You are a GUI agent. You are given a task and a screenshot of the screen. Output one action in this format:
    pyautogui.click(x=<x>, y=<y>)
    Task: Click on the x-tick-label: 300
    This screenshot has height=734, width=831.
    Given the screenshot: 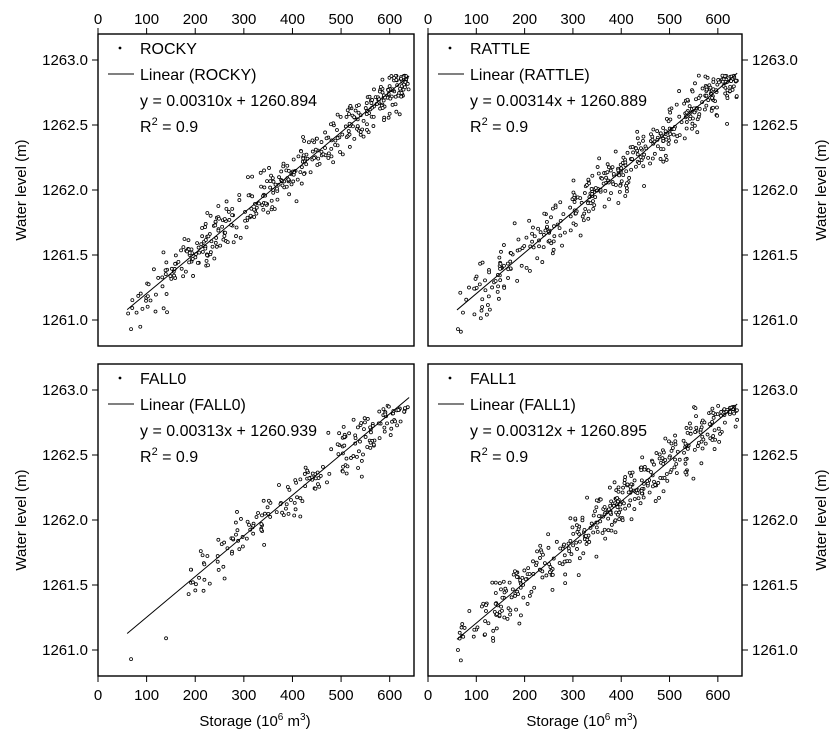 What is the action you would take?
    pyautogui.click(x=572, y=695)
    